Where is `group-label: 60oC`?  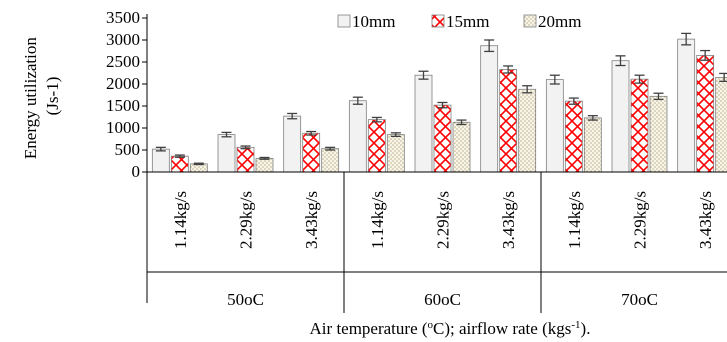 group-label: 60oC is located at coordinates (442, 299).